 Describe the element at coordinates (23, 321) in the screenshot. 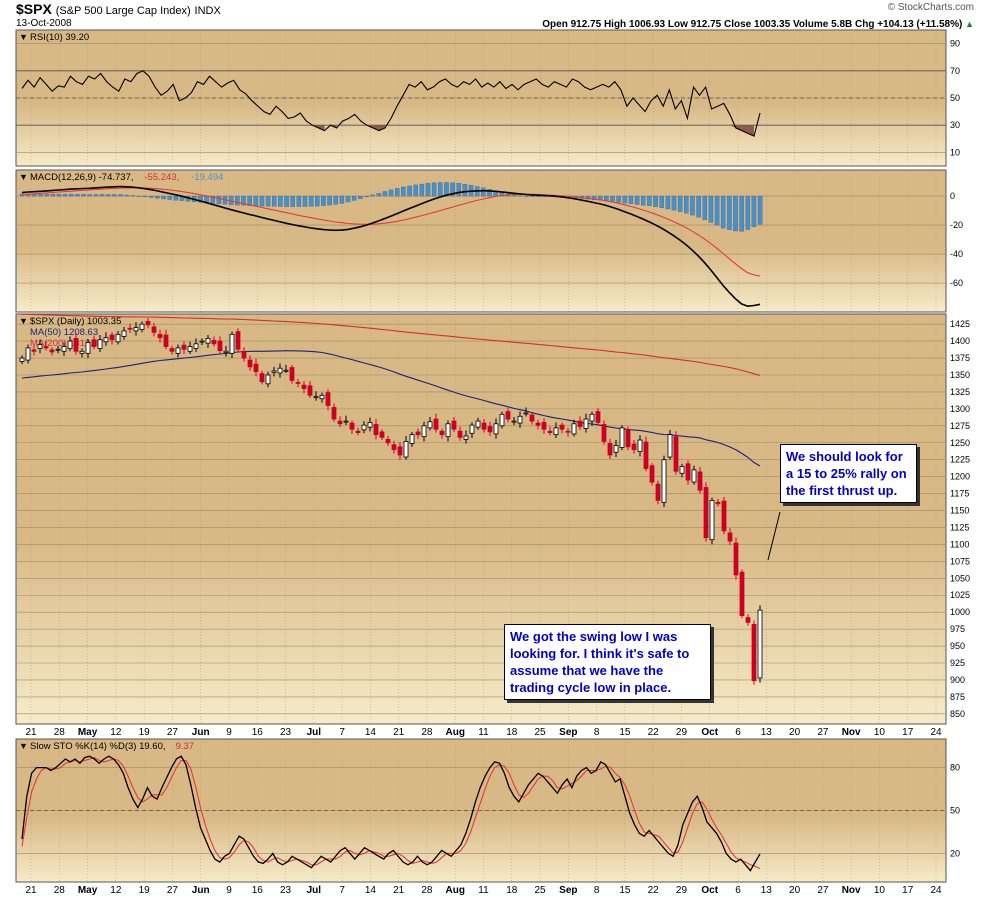

I see `price-legend-marker: ▼` at that location.